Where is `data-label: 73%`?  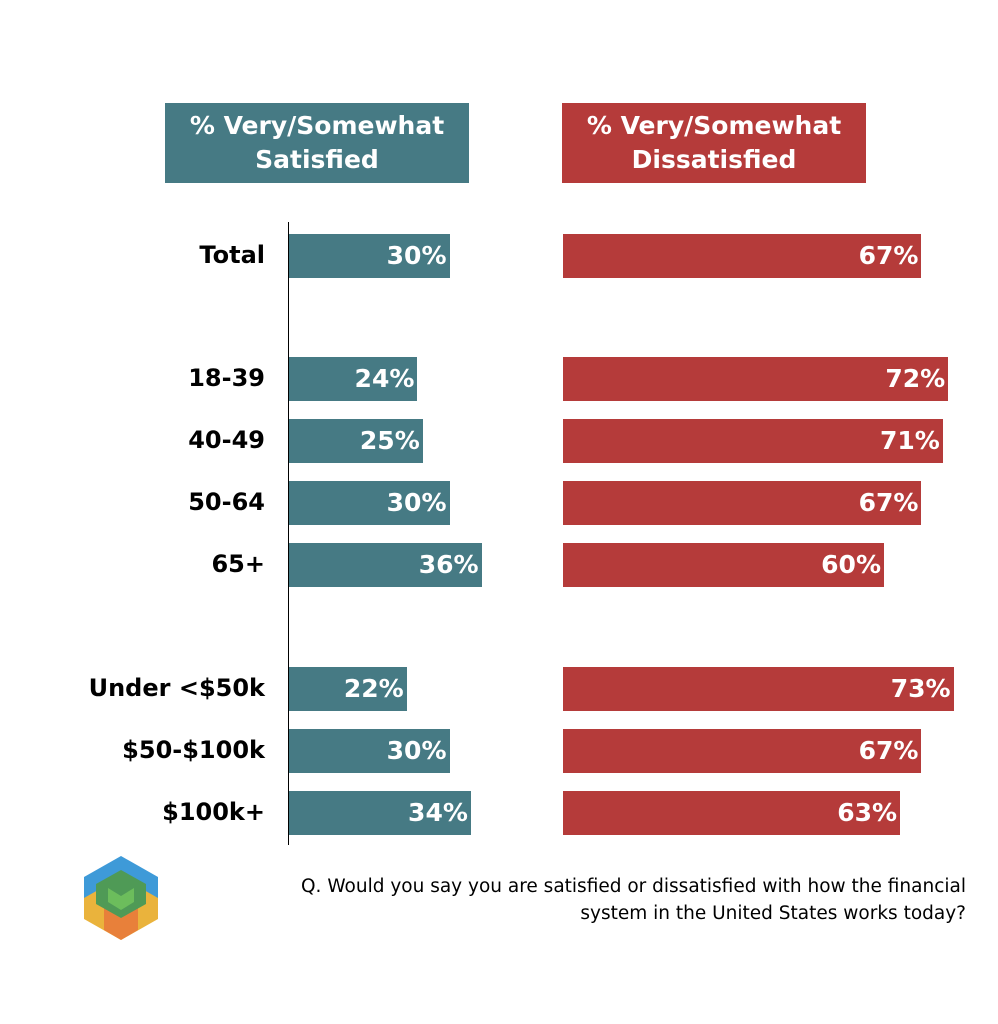
data-label: 73% is located at coordinates (920, 688).